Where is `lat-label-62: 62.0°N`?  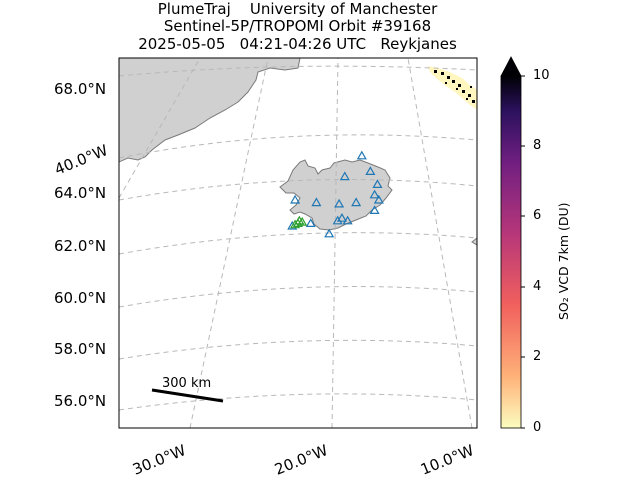
lat-label-62: 62.0°N is located at coordinates (80, 246).